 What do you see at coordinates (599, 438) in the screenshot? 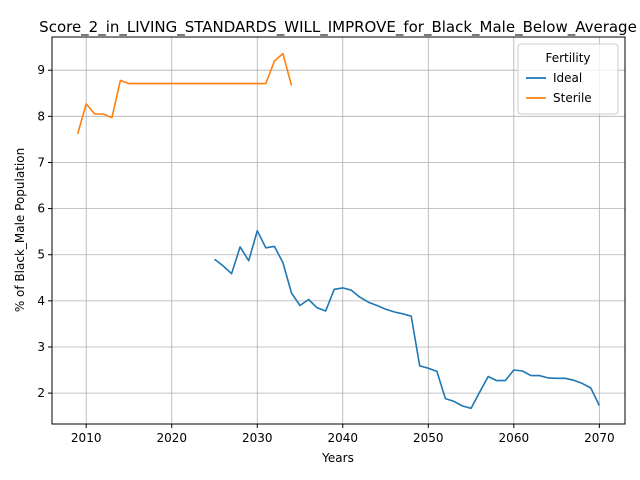
I see `x-tick-label: 2070` at bounding box center [599, 438].